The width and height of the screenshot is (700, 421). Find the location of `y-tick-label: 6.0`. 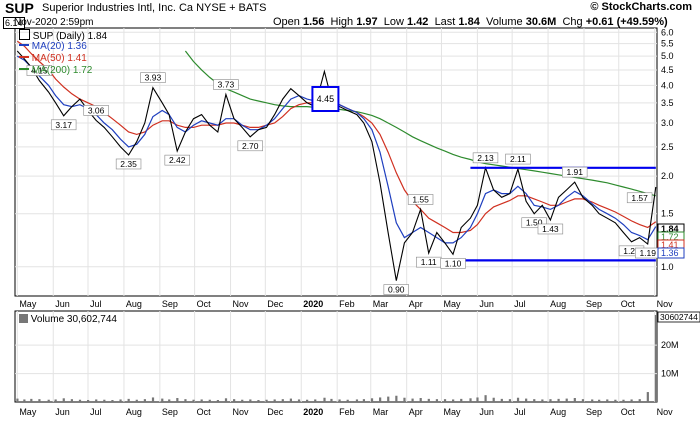

y-tick-label: 6.0 is located at coordinates (667, 32).